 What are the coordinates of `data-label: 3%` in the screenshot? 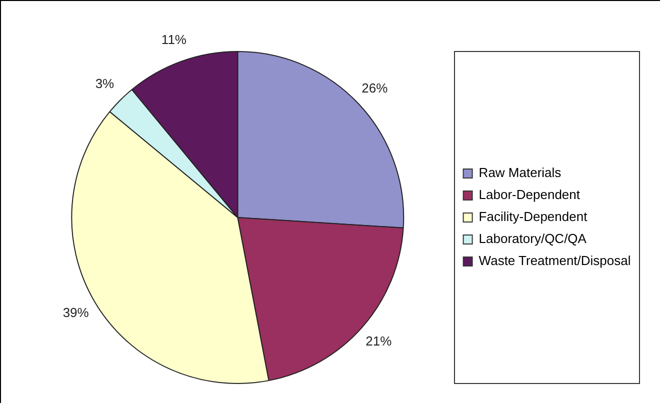 It's located at (105, 84).